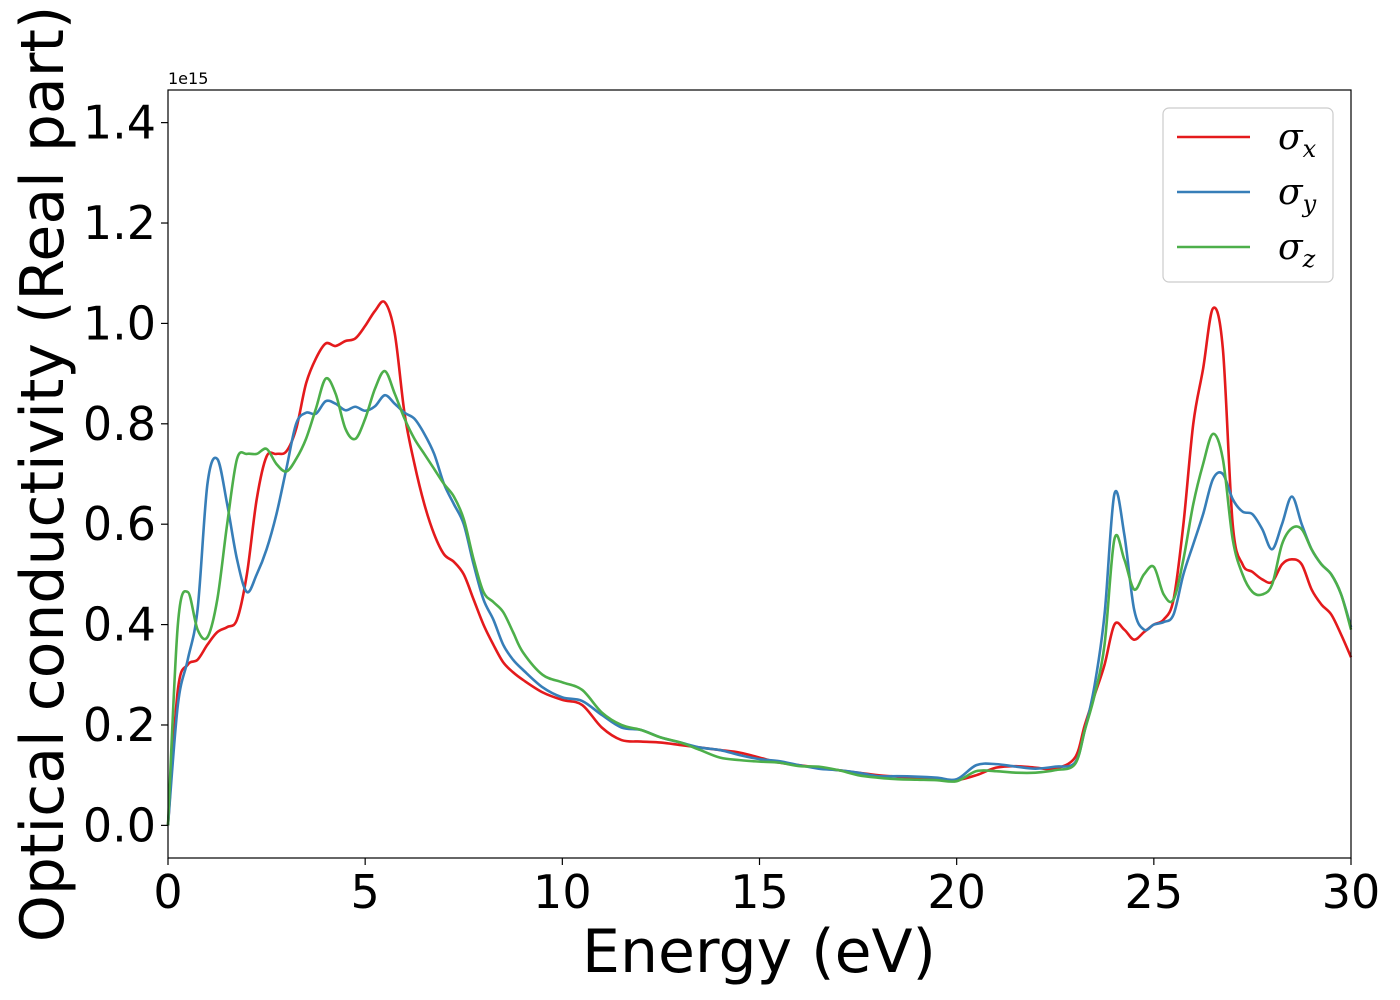 This screenshot has width=1400, height=1000. Describe the element at coordinates (1297, 250) in the screenshot. I see `legend-label-z: σz` at that location.